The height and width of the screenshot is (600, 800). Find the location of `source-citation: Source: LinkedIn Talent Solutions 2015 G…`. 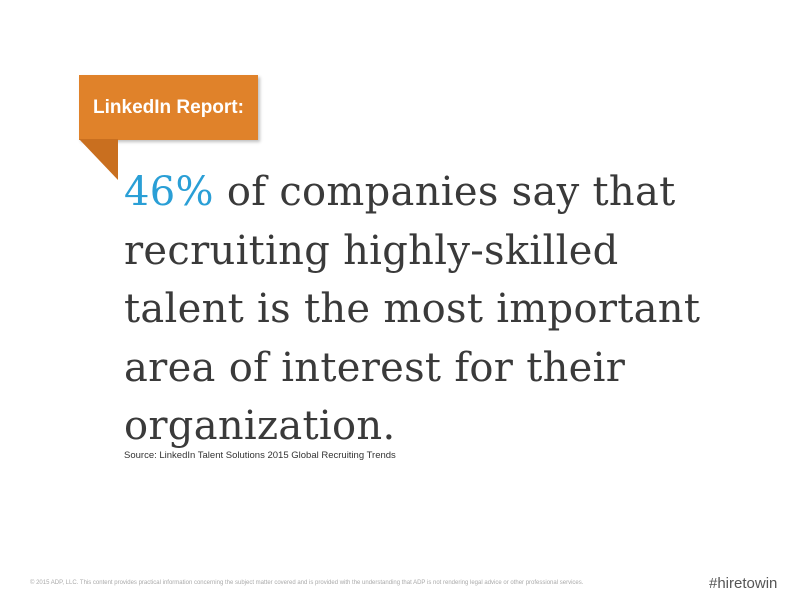

source-citation: Source: LinkedIn Talent Solutions 2015 G… is located at coordinates (260, 455).